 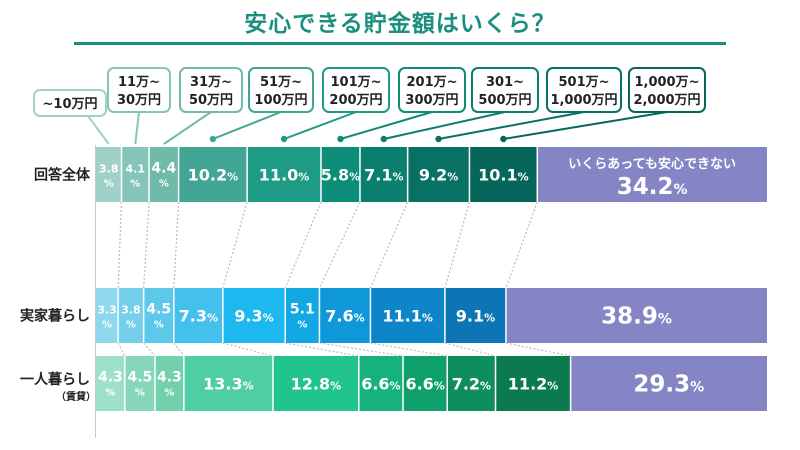 I want to click on data-label: 38.9%, so click(x=636, y=317).